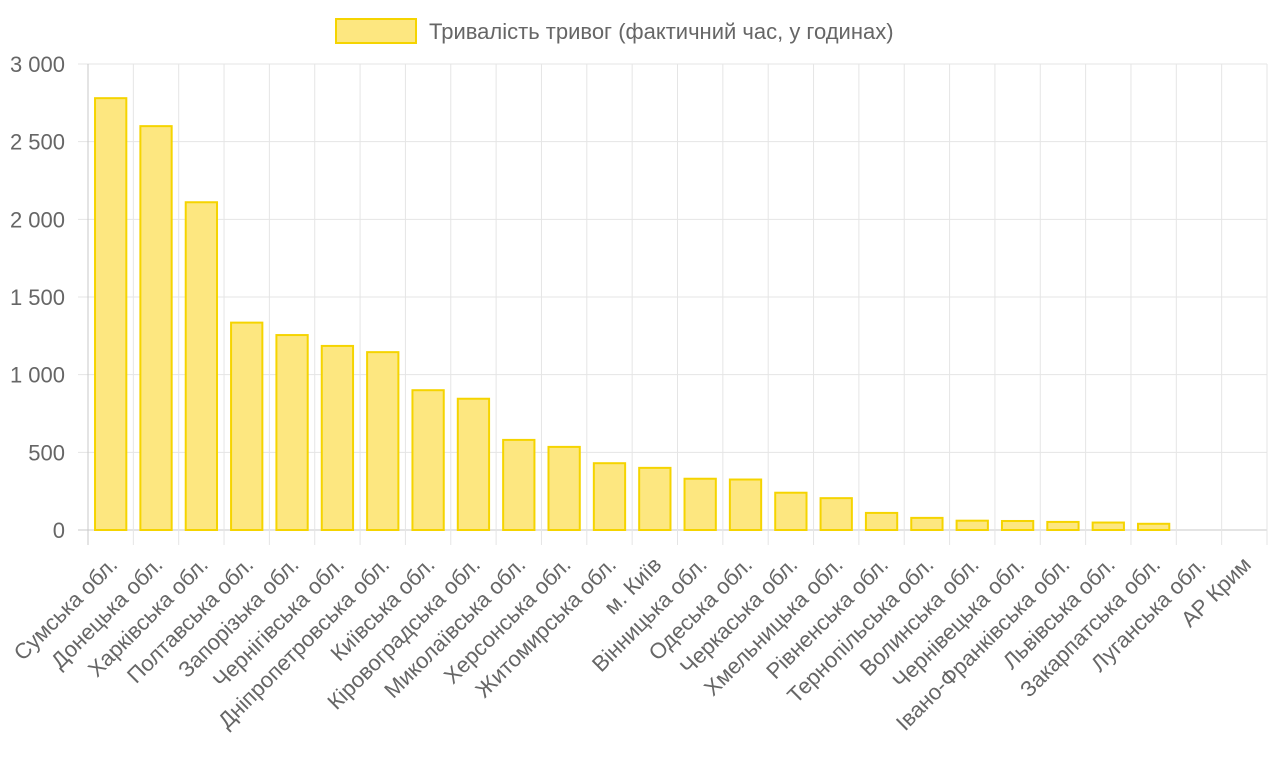 Image resolution: width=1272 pixels, height=773 pixels. Describe the element at coordinates (37, 219) in the screenshot. I see `y-tick-label: 2 000` at that location.